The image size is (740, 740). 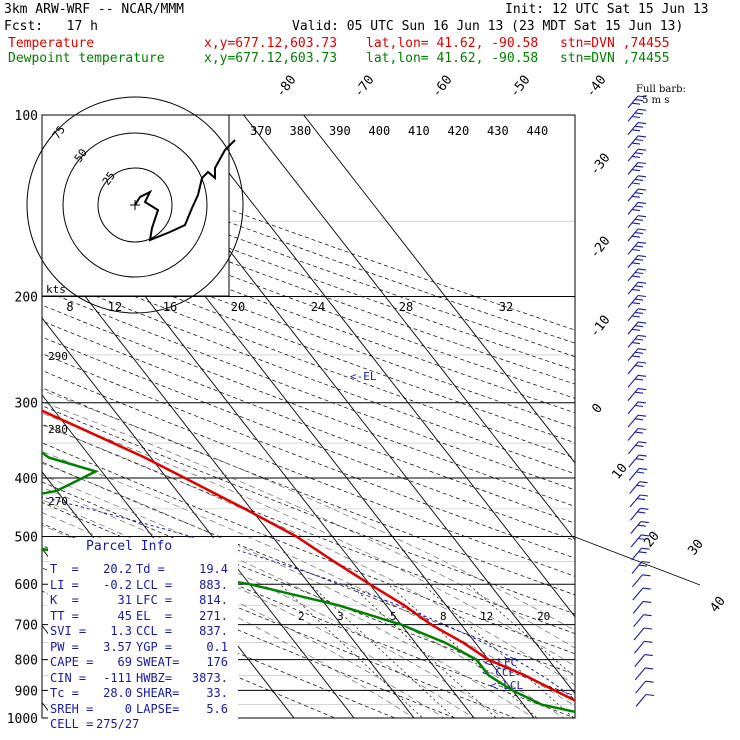 What do you see at coordinates (419, 131) in the screenshot?
I see `theta-e-label: 410` at bounding box center [419, 131].